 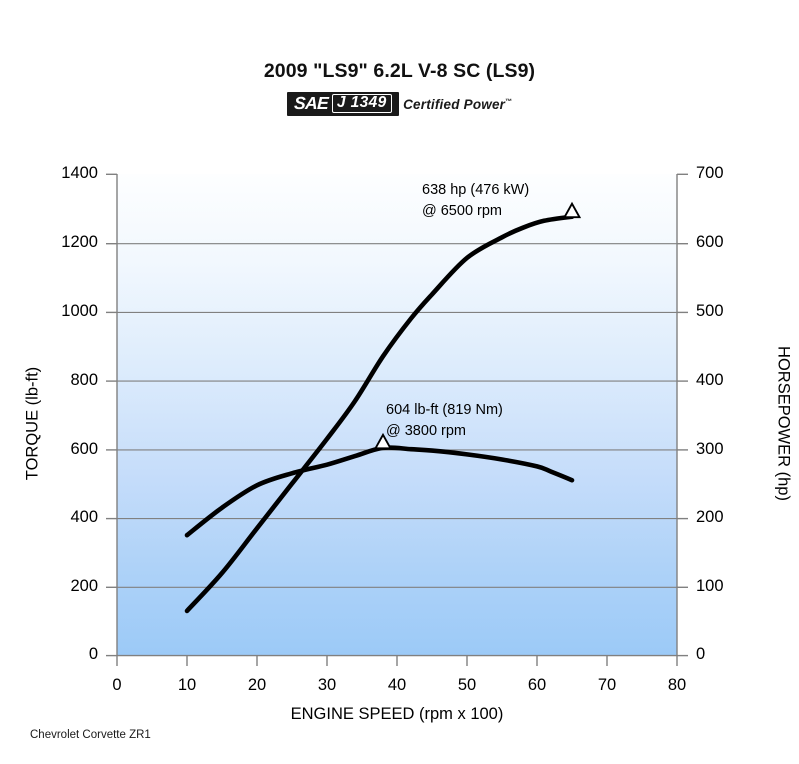 I want to click on x-tick-label-70: 70, so click(x=607, y=685).